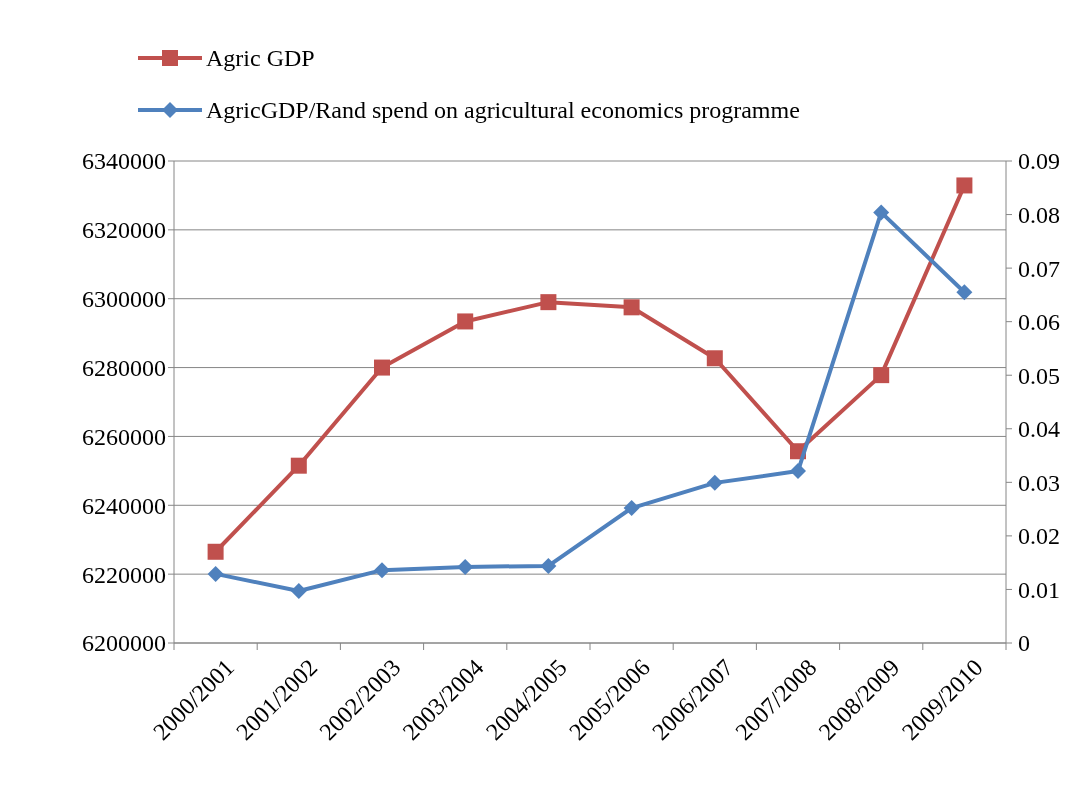  I want to click on y2-tick-label: 0.08, so click(1039, 214).